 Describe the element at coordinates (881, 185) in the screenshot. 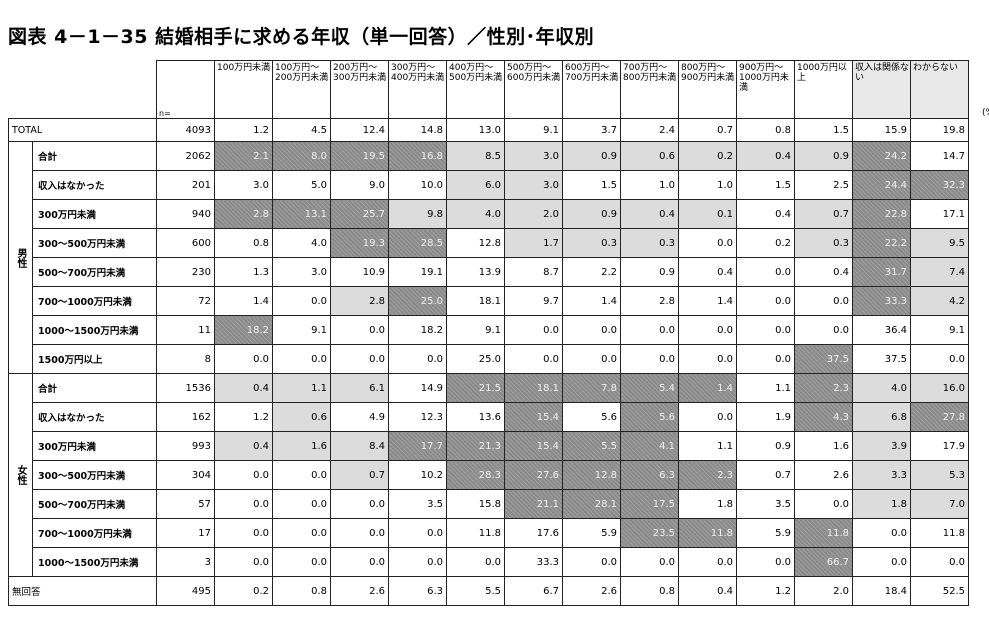

I see `value-cell: 24.4` at that location.